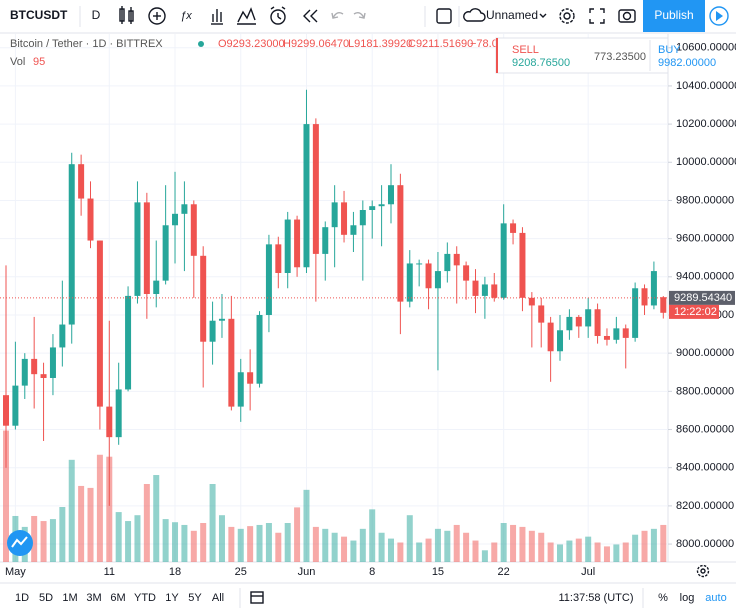  I want to click on play-button, so click(719, 16).